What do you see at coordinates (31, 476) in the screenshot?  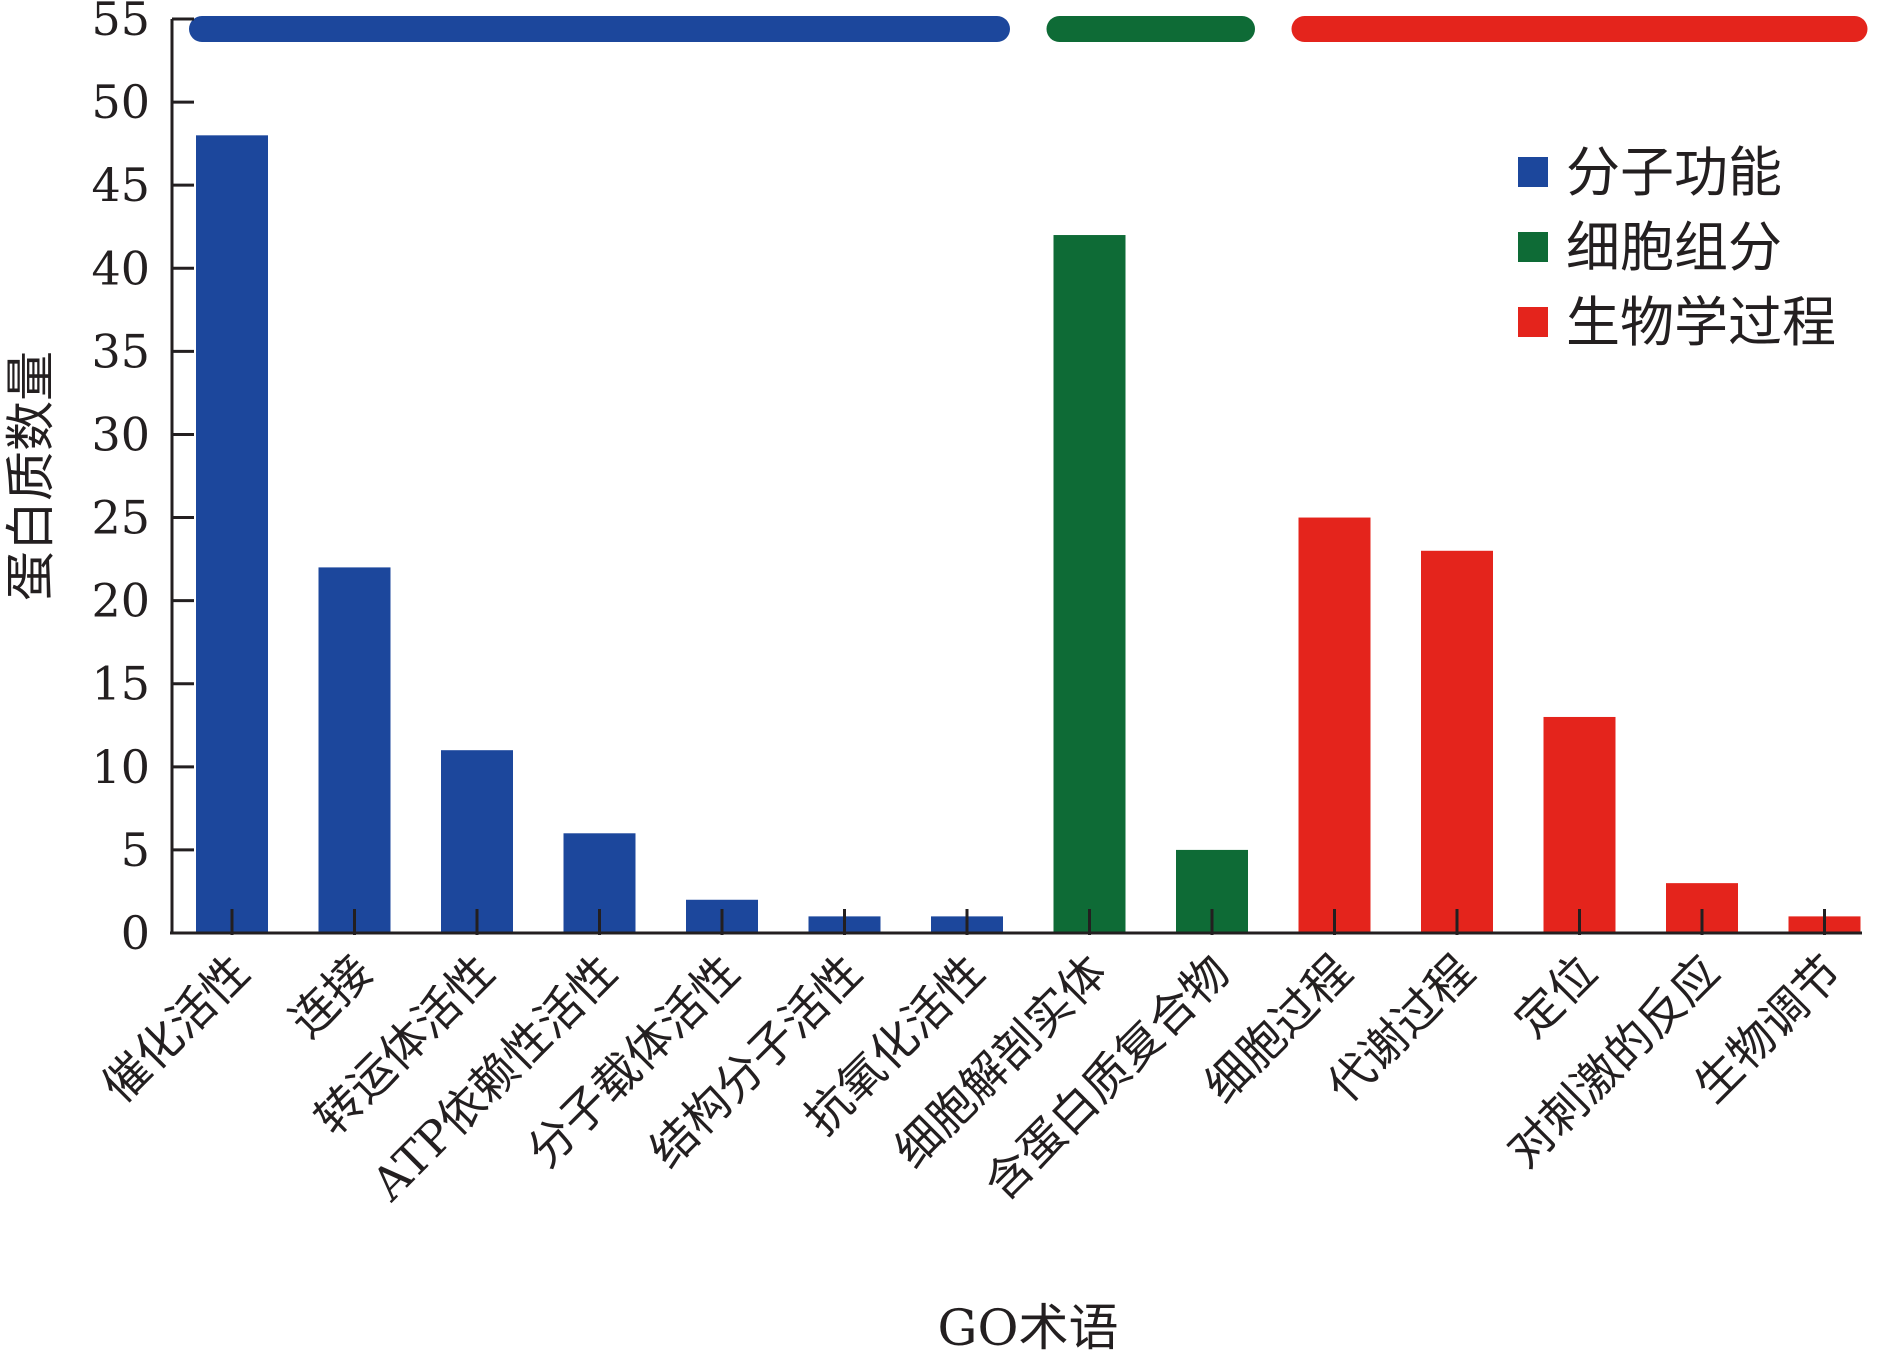 I see `y-axis-title: 蛋白质数量` at bounding box center [31, 476].